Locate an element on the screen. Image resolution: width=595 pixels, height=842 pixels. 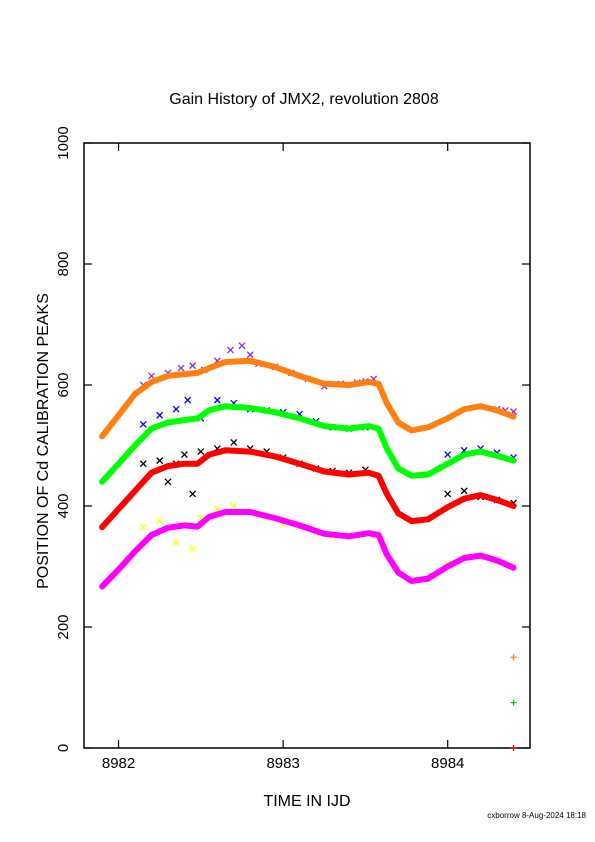
x-tick-label: 8983 is located at coordinates (282, 763).